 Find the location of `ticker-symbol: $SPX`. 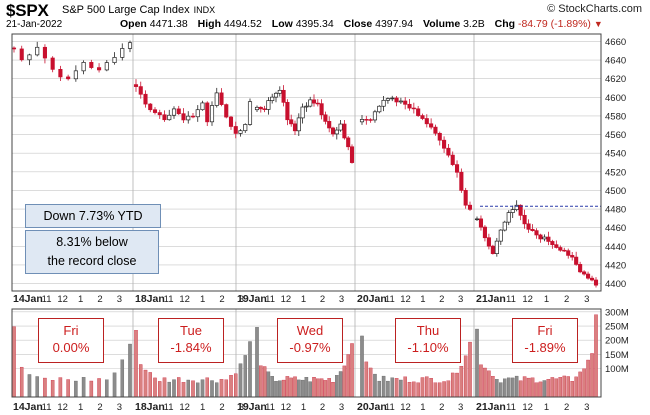

ticker-symbol: $SPX is located at coordinates (27, 10).